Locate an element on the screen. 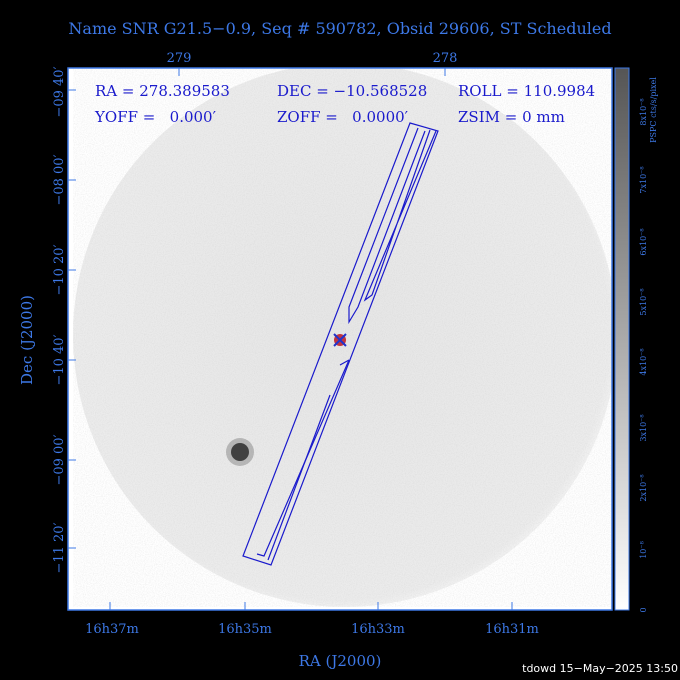 Image resolution: width=680 pixels, height=680 pixels. colorbar-label: 4x10⁻⁸ is located at coordinates (643, 361).